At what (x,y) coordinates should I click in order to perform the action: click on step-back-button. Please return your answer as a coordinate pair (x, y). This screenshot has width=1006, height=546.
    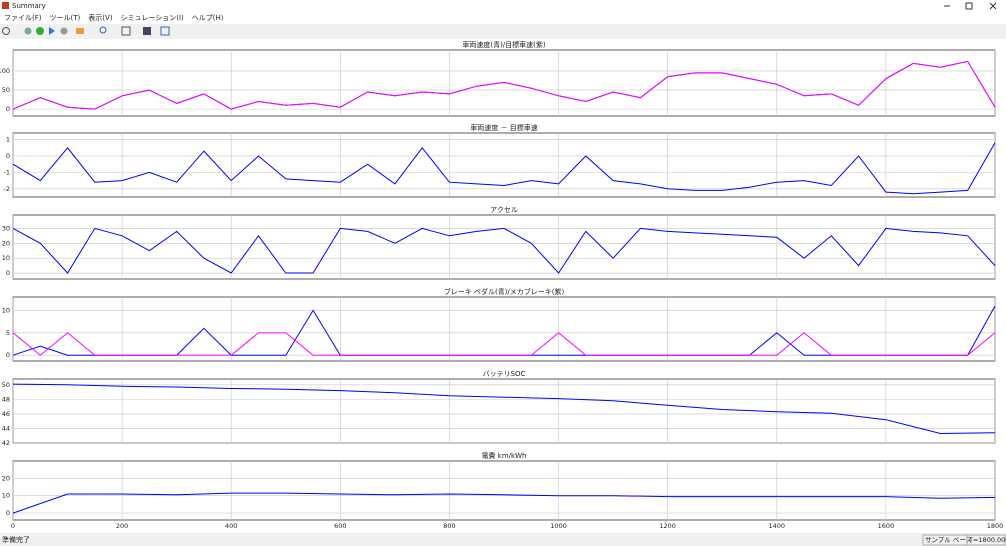
    Looking at the image, I should click on (28, 31).